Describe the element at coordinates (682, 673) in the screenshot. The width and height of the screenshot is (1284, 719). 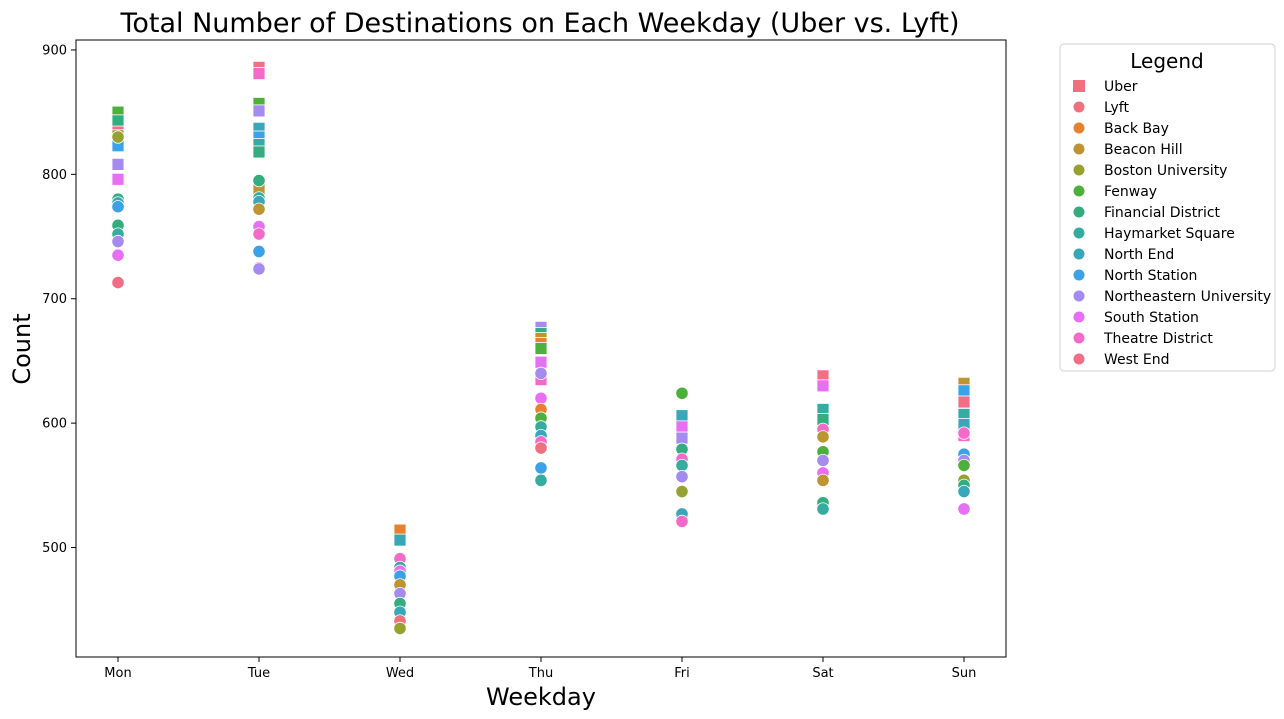
I see `x-tick-label: Fri` at that location.